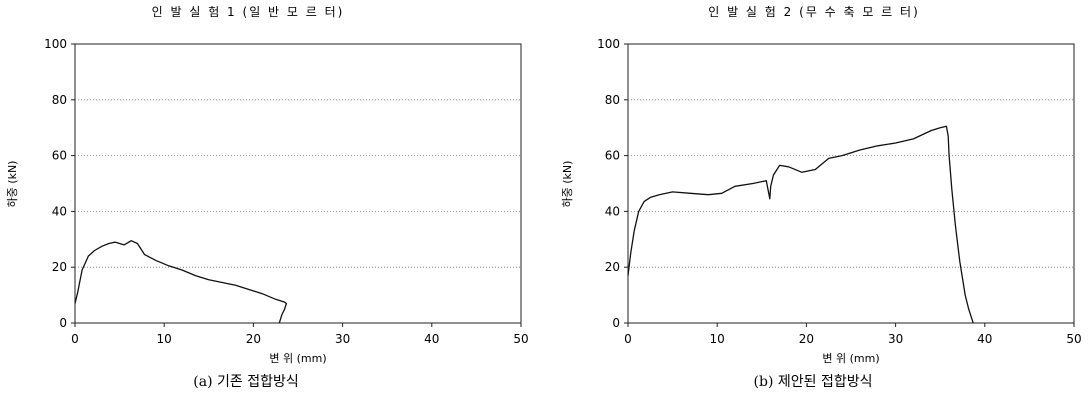  What do you see at coordinates (248, 12) in the screenshot?
I see `chart-a-title: 인 발 실 험 1 (일 반 모 르 터)` at bounding box center [248, 12].